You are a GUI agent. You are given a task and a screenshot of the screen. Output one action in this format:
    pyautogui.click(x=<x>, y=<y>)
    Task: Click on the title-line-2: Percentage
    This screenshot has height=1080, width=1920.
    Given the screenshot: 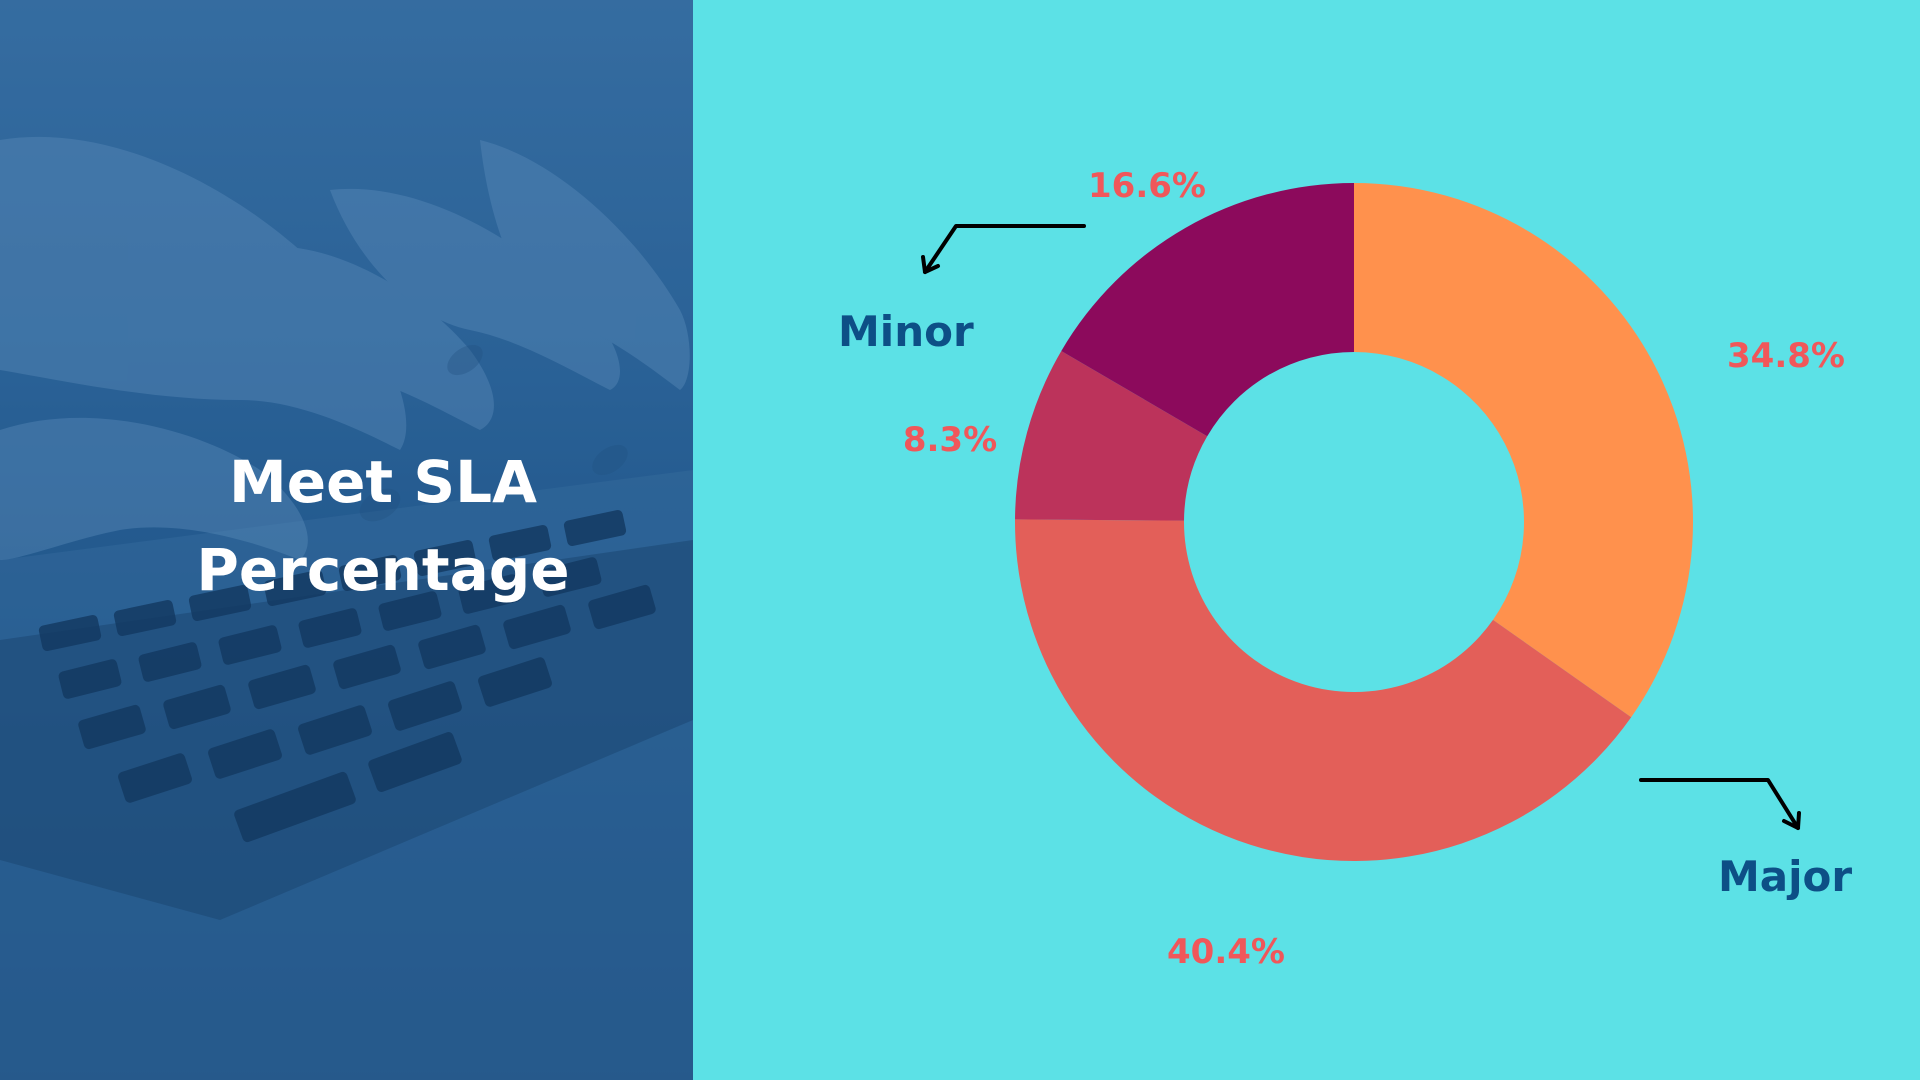 What is the action you would take?
    pyautogui.click(x=383, y=570)
    